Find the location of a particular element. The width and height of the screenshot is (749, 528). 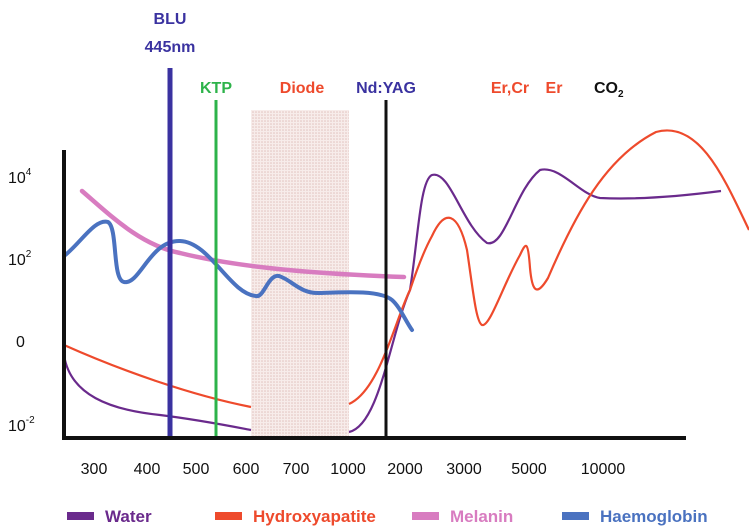

legend-label: Hydroxyapatite is located at coordinates (314, 516).